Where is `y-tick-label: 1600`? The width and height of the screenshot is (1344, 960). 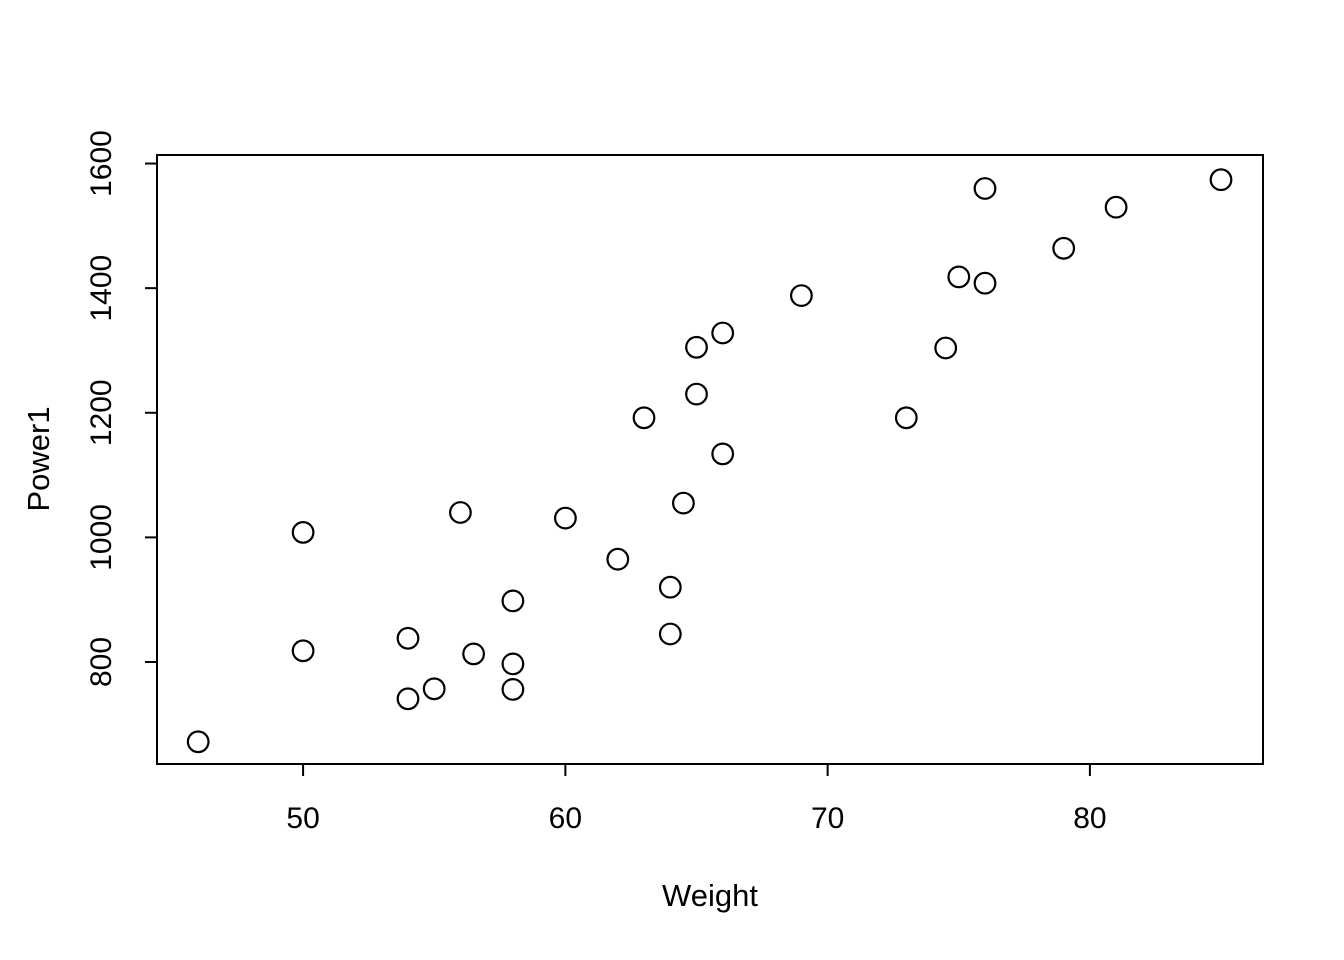
y-tick-label: 1600 is located at coordinates (101, 163).